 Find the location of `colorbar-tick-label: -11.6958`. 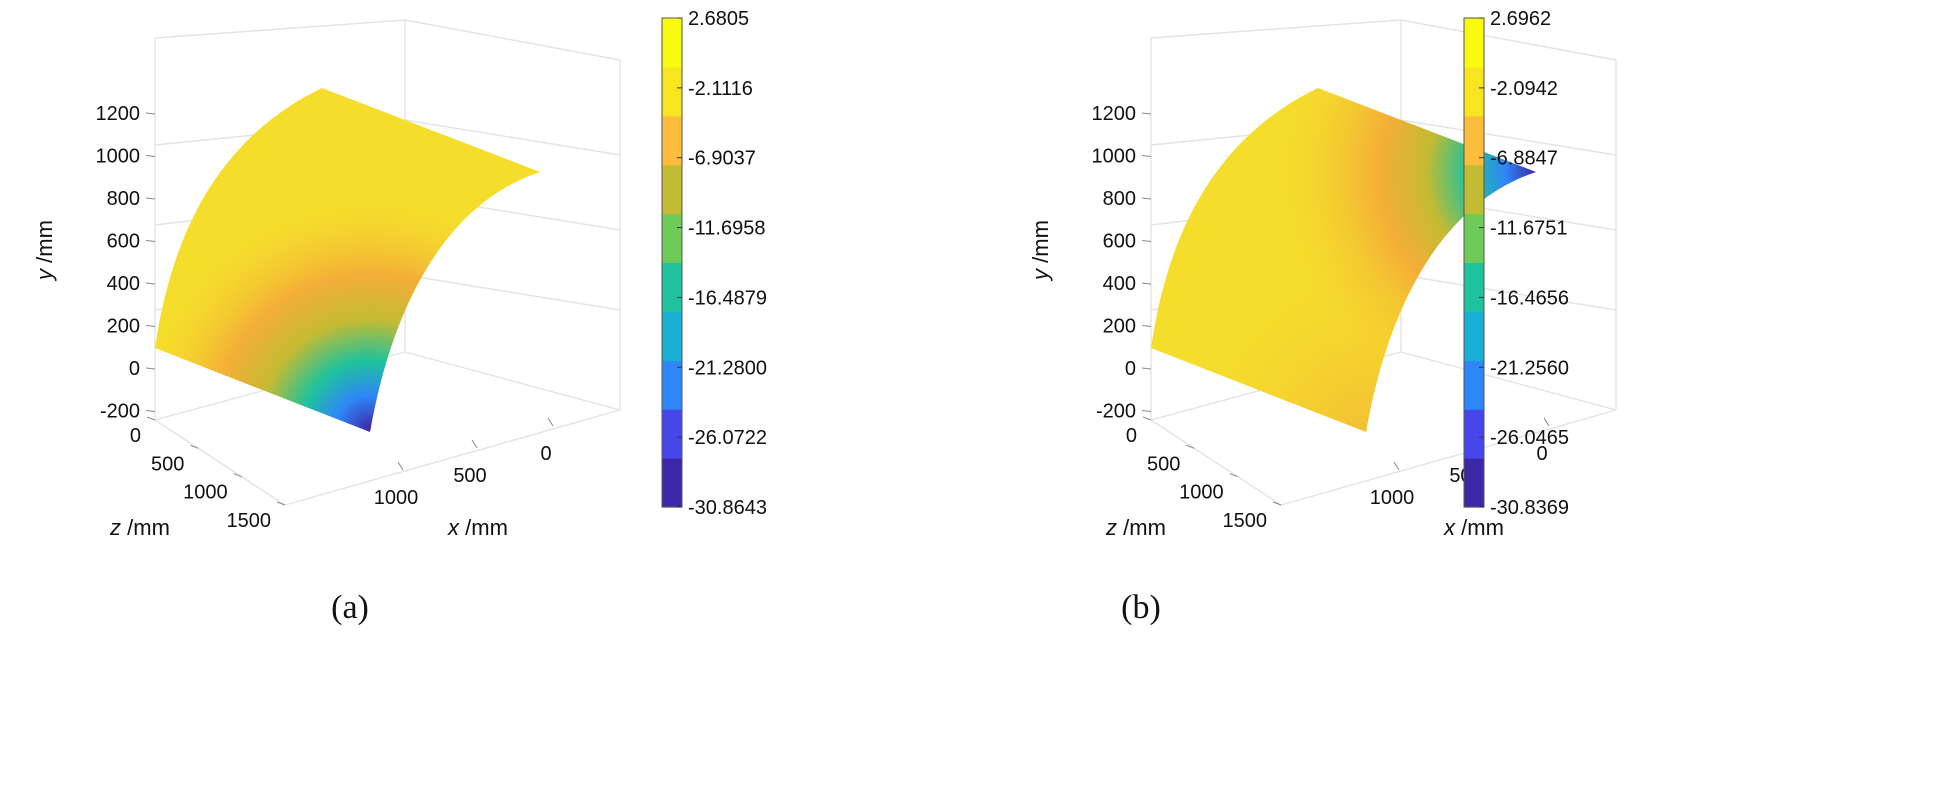

colorbar-tick-label: -11.6958 is located at coordinates (726, 229).